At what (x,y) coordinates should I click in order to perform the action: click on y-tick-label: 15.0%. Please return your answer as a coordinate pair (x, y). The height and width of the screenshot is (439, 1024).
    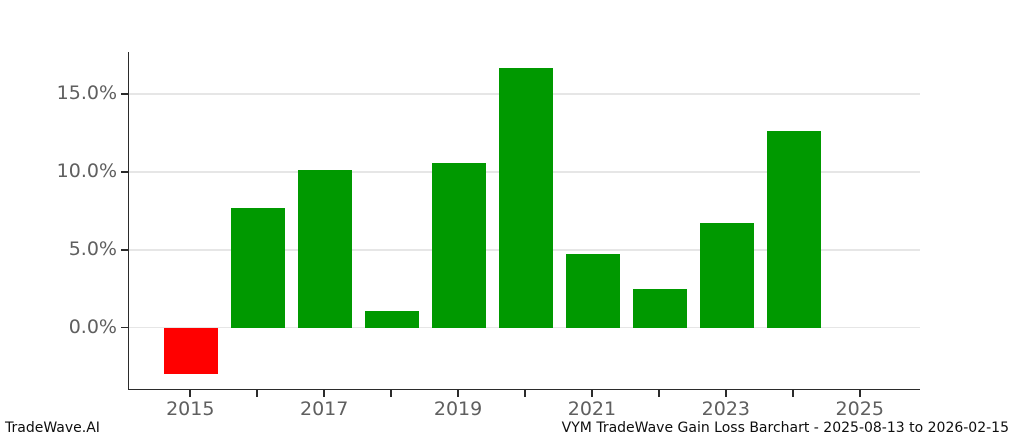
    Looking at the image, I should click on (86, 93).